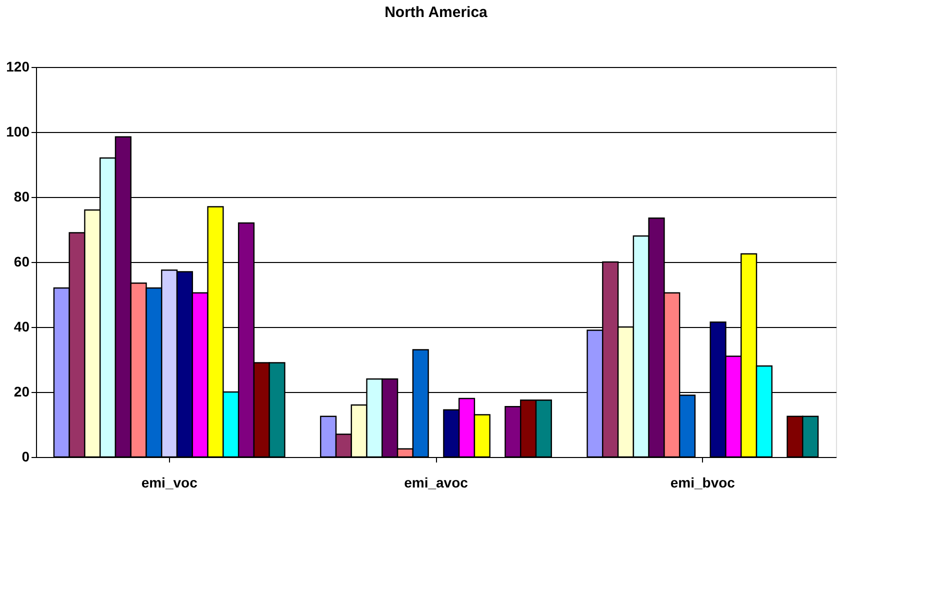  I want to click on y-tick-label: 80, so click(22, 196).